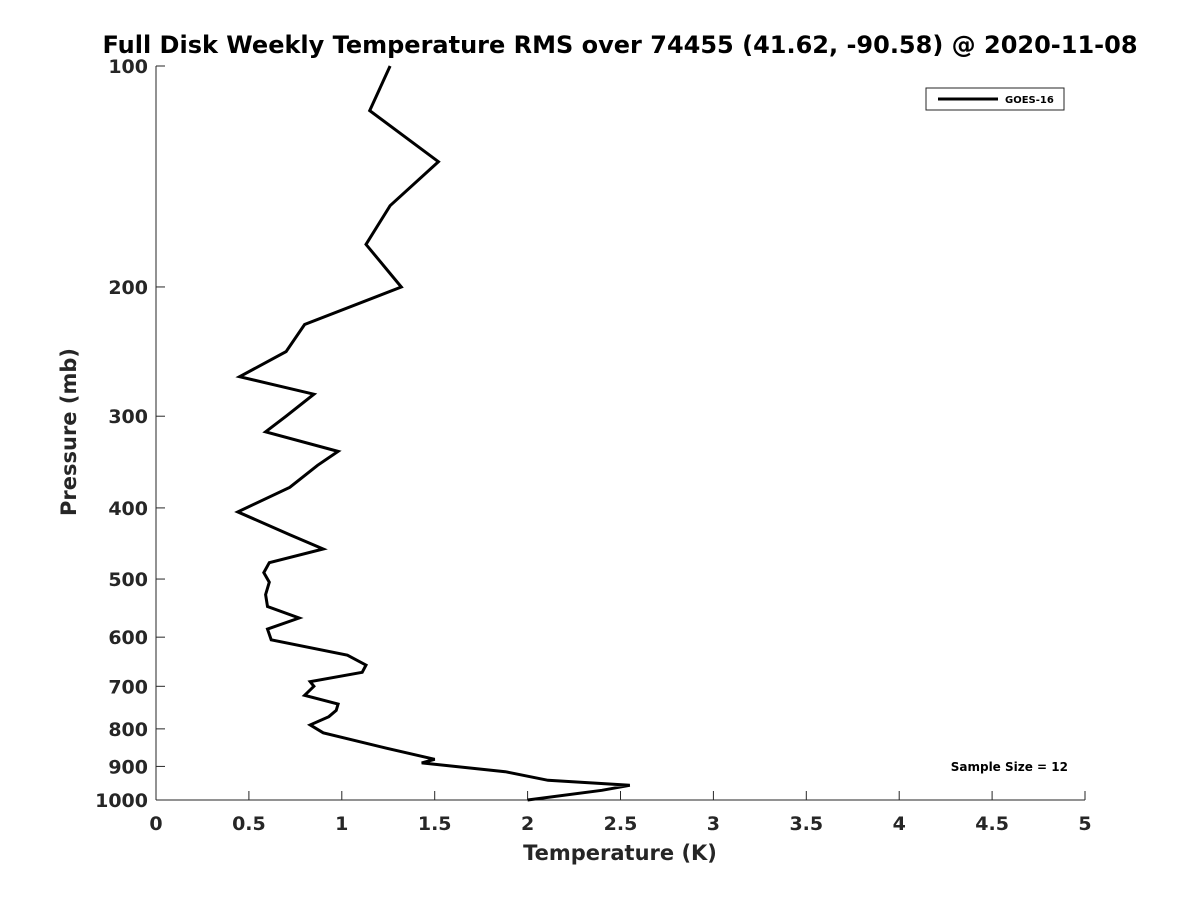  Describe the element at coordinates (128, 767) in the screenshot. I see `y-tick-label: 900` at that location.